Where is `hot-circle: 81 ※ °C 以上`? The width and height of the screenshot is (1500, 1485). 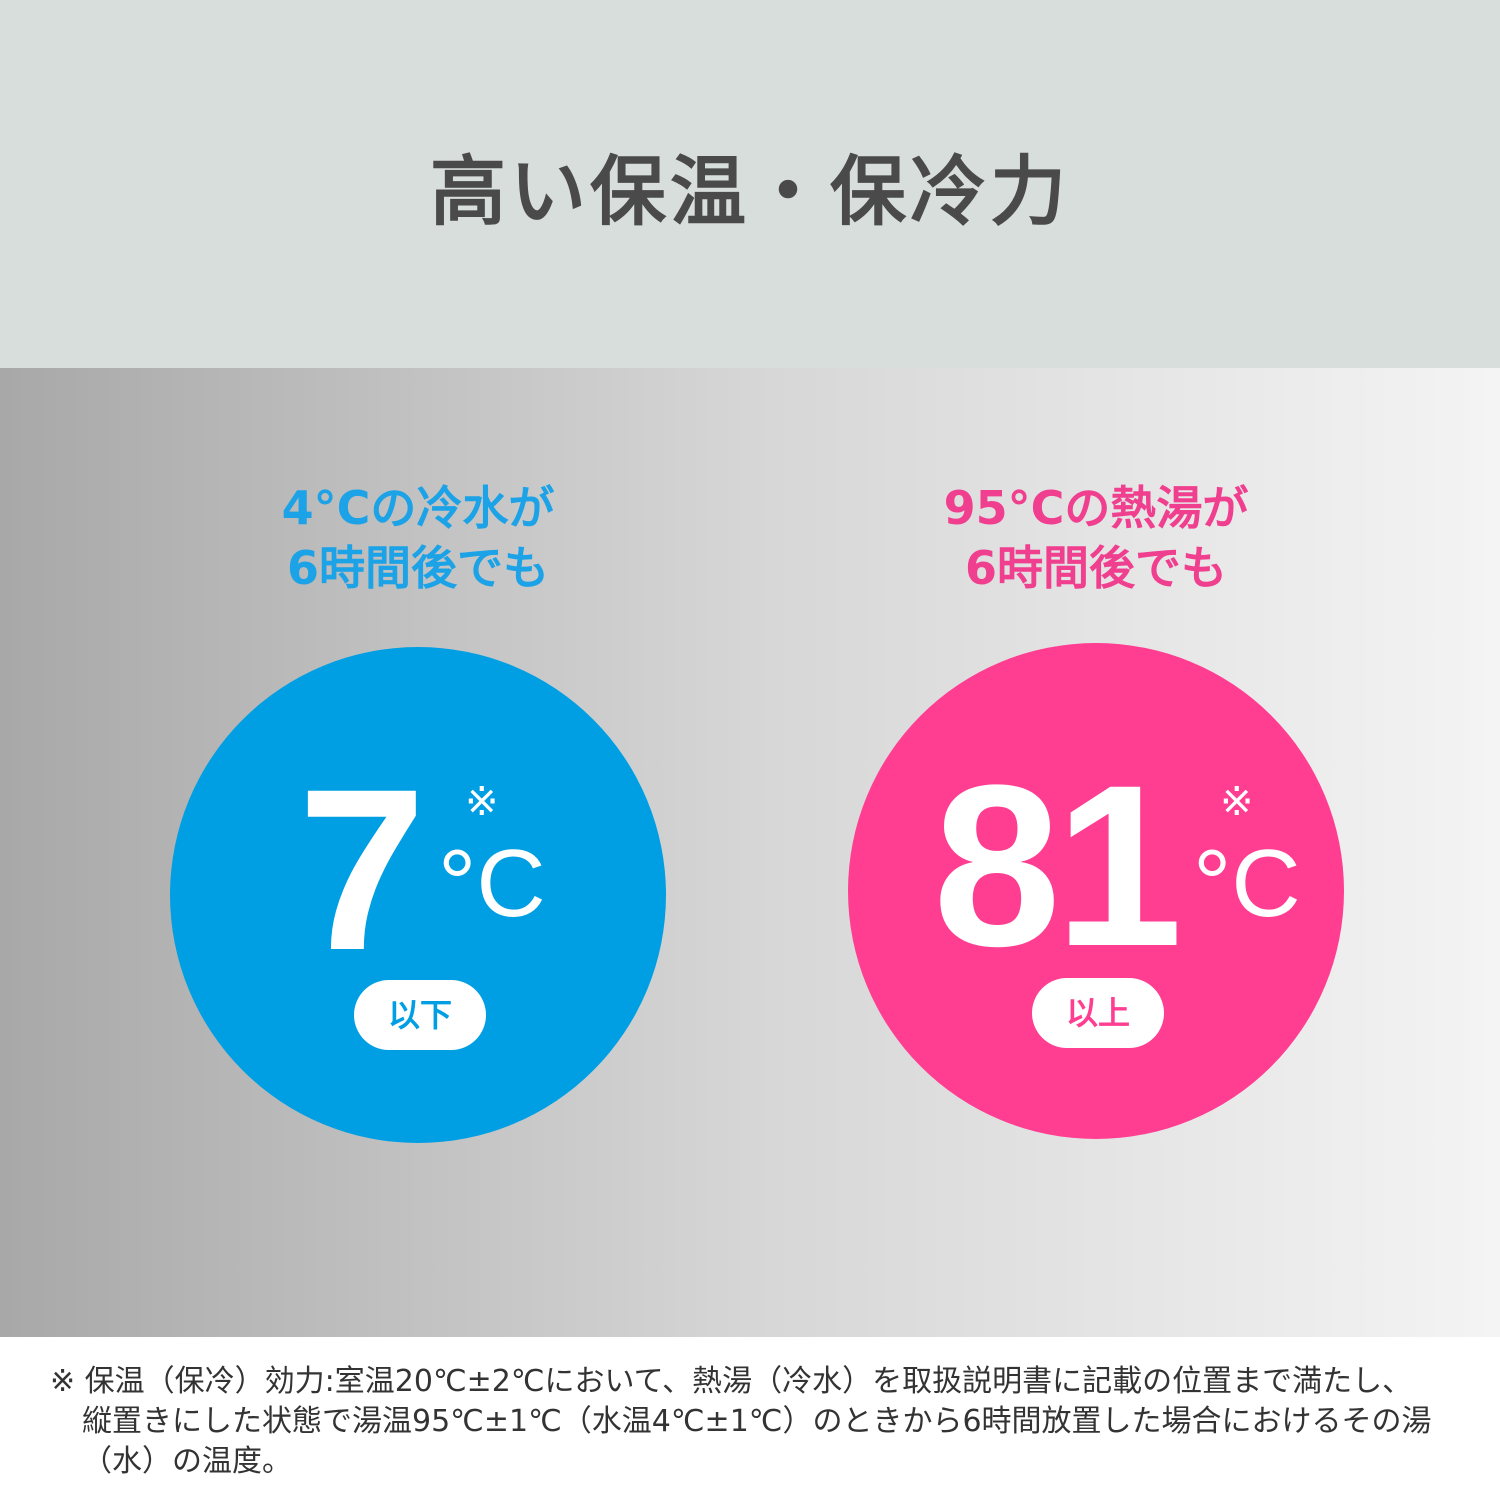
hot-circle: 81 ※ °C 以上 is located at coordinates (1096, 891).